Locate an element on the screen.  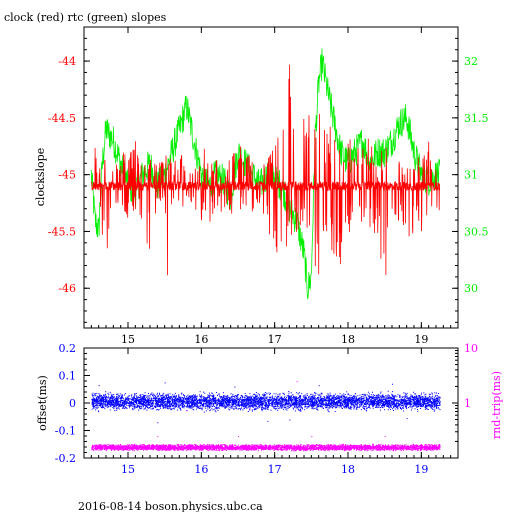
slopes-x-tick-label: 17 is located at coordinates (275, 339).